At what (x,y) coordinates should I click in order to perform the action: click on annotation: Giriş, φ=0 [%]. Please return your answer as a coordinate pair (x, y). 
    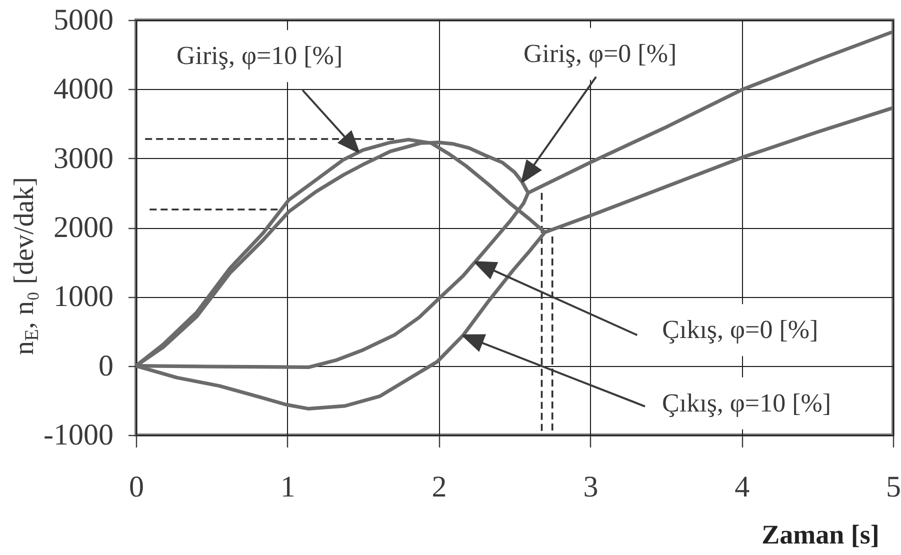
    Looking at the image, I should click on (600, 53).